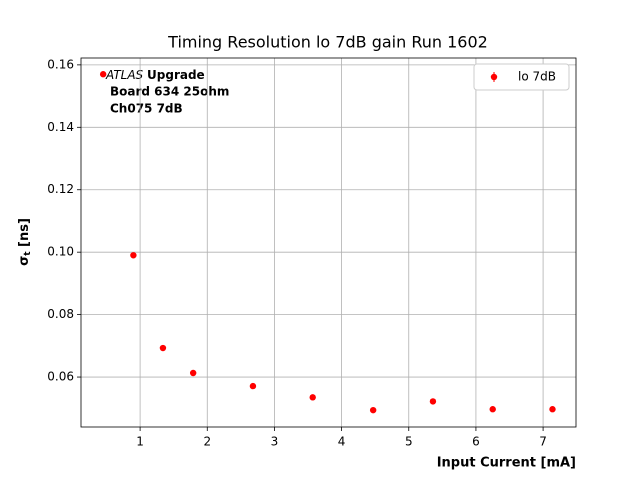 This screenshot has height=480, width=640. What do you see at coordinates (60, 189) in the screenshot?
I see `y-tick-label: 0.12` at bounding box center [60, 189].